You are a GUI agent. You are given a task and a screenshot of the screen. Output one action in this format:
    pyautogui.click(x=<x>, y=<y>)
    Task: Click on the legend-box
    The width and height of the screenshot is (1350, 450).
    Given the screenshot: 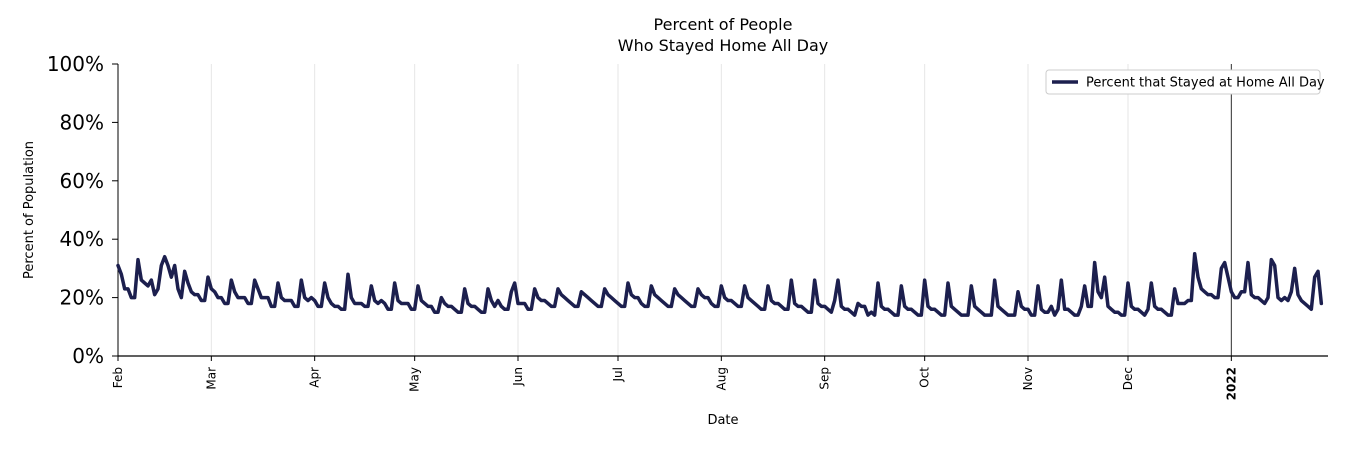 What is the action you would take?
    pyautogui.click(x=1183, y=82)
    